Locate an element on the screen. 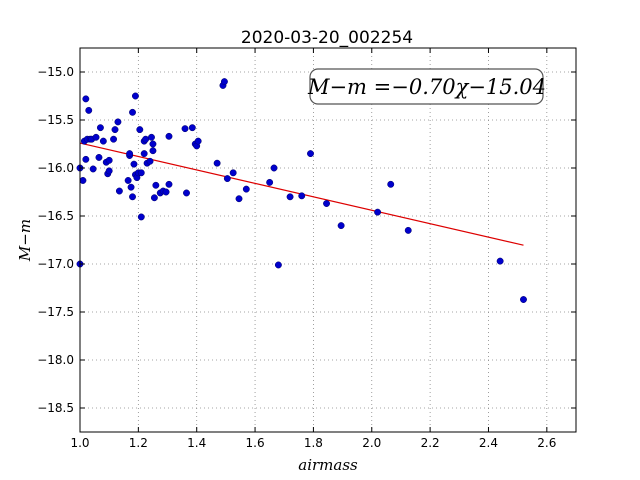 The width and height of the screenshot is (640, 480). x-tick-label: 2.0 is located at coordinates (371, 443).